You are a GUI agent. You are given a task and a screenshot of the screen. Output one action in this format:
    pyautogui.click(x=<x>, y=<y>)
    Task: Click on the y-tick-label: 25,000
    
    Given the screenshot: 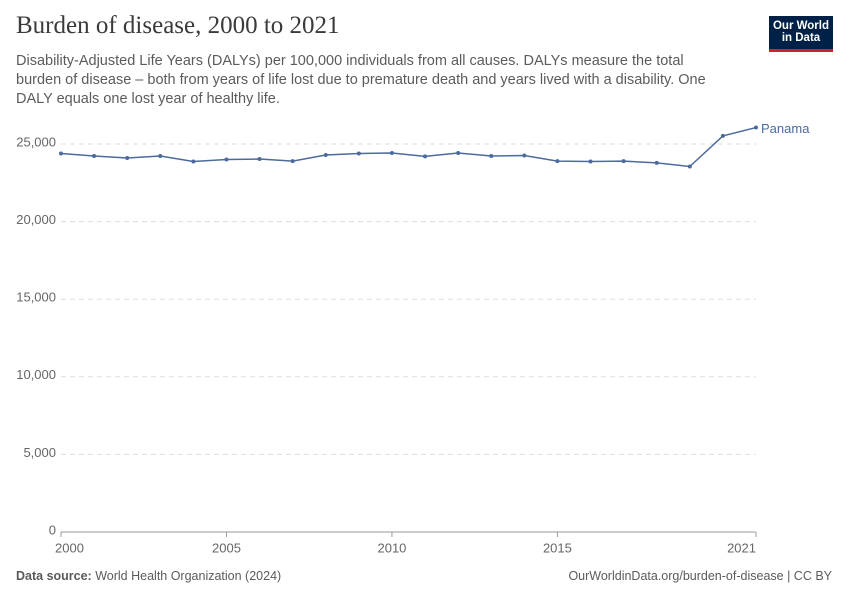 What is the action you would take?
    pyautogui.click(x=36, y=141)
    